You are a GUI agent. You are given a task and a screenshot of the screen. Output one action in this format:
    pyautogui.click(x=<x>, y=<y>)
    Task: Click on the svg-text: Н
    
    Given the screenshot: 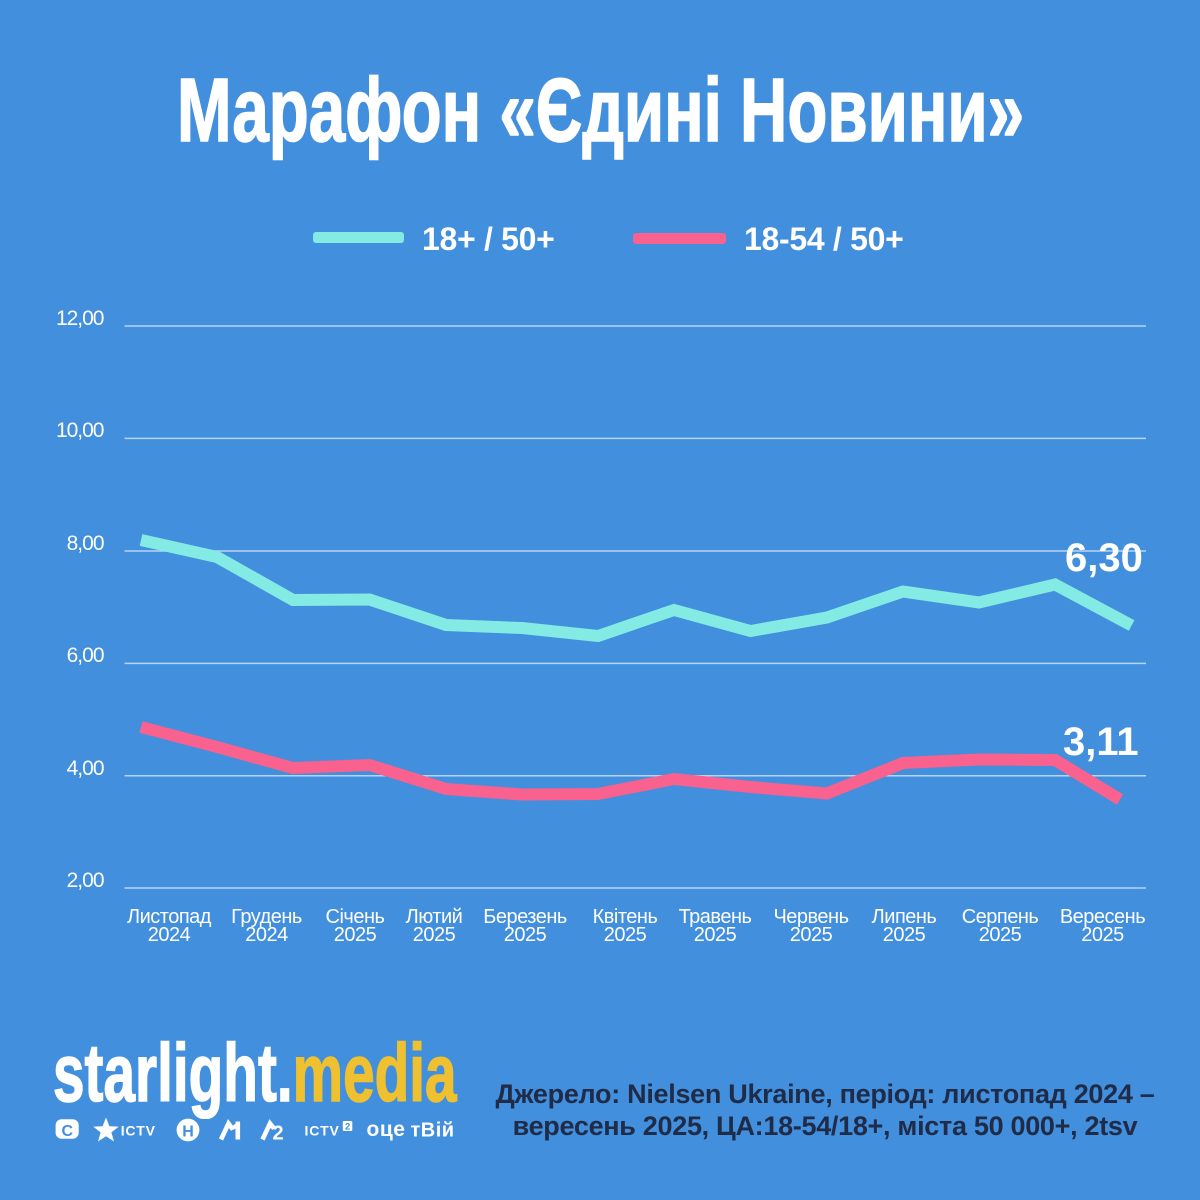 What is the action you would take?
    pyautogui.click(x=188, y=1132)
    